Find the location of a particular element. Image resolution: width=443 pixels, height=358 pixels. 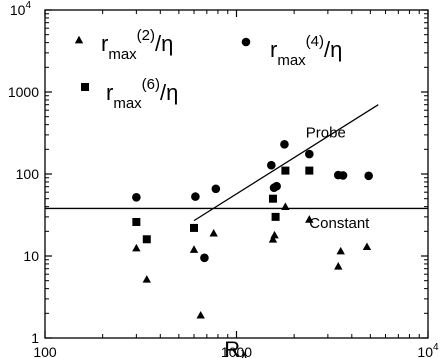

y-tick-label: 10 is located at coordinates (31, 256).